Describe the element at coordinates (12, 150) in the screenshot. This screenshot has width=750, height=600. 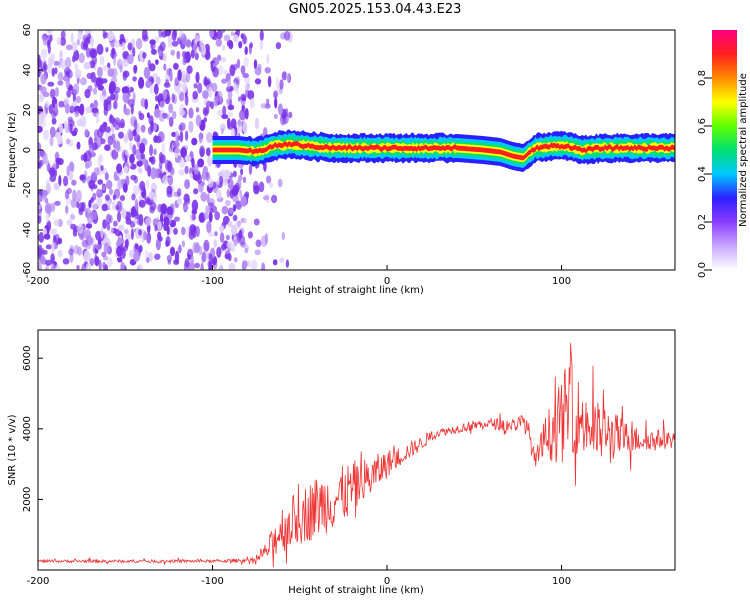
I see `spectrogram-y-axis-label: Frequency (Hz)` at that location.